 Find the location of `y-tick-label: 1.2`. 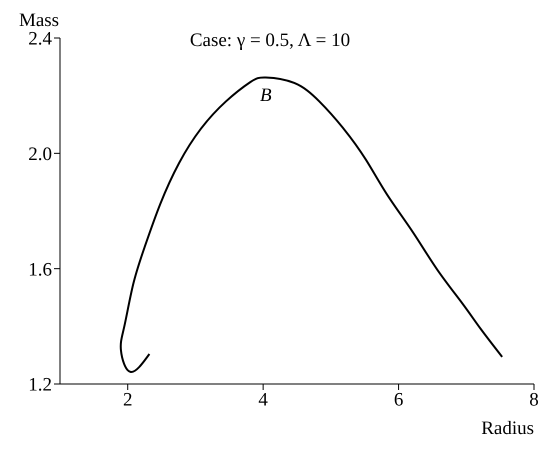

y-tick-label: 1.2 is located at coordinates (40, 385).